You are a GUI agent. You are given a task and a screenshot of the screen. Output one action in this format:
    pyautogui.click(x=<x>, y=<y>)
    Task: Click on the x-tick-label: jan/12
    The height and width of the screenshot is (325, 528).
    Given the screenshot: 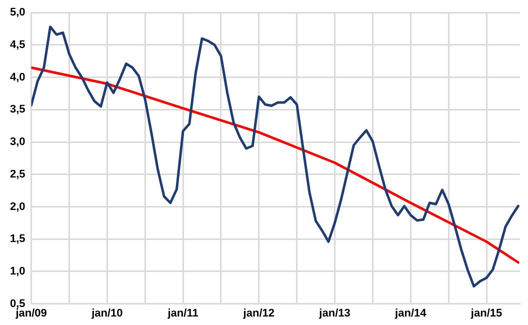 What is the action you would take?
    pyautogui.click(x=258, y=313)
    